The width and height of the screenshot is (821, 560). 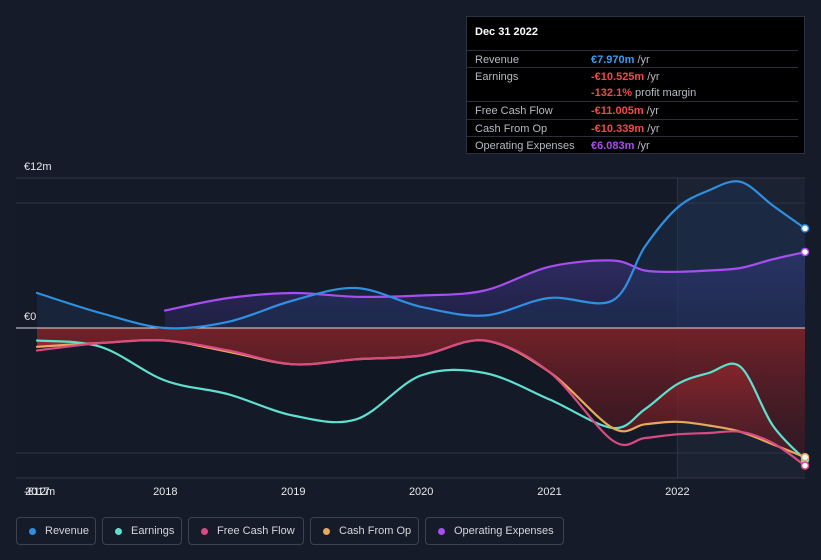 I want to click on legend-item-free-cash-flow: Free Cash Flow, so click(x=246, y=531).